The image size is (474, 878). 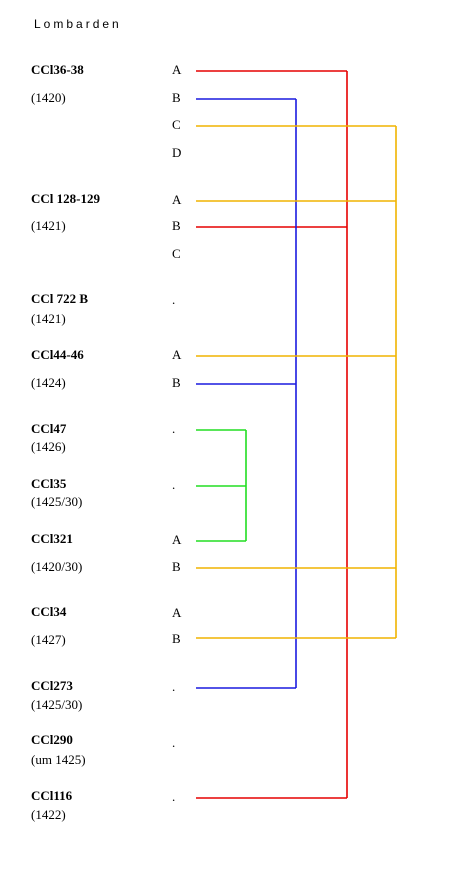 I want to click on entry-name: CCl35, so click(x=49, y=483).